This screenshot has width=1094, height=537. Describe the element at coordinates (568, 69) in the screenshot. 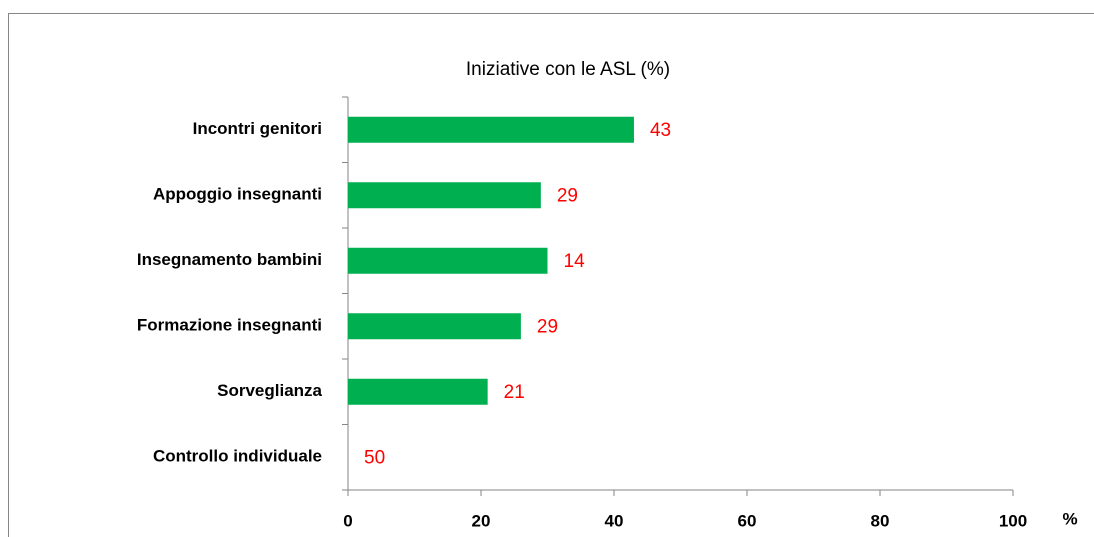

I see `chart-title: Iniziative con le ASL (%)` at that location.